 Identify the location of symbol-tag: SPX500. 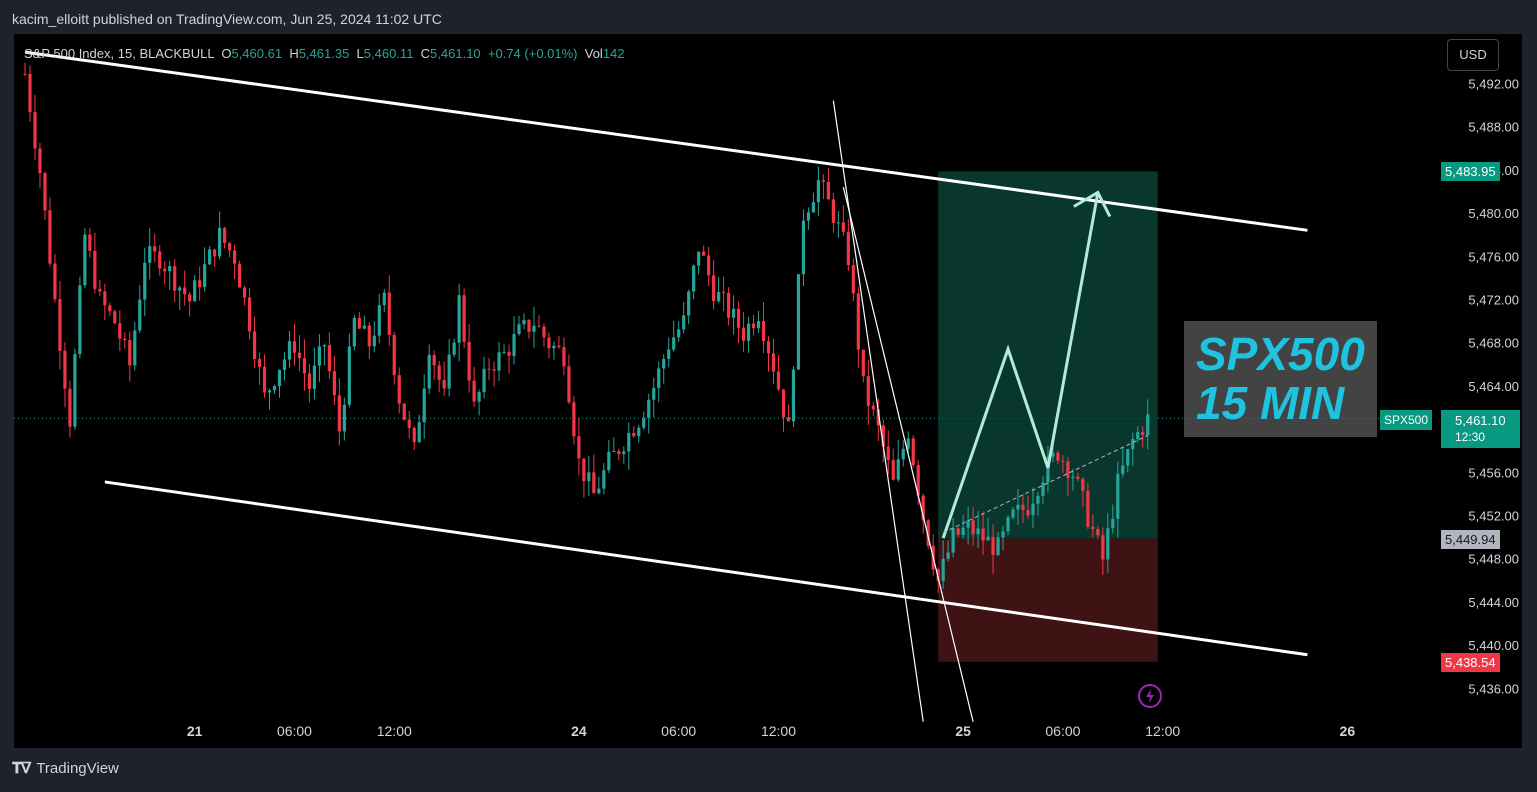
(1406, 420).